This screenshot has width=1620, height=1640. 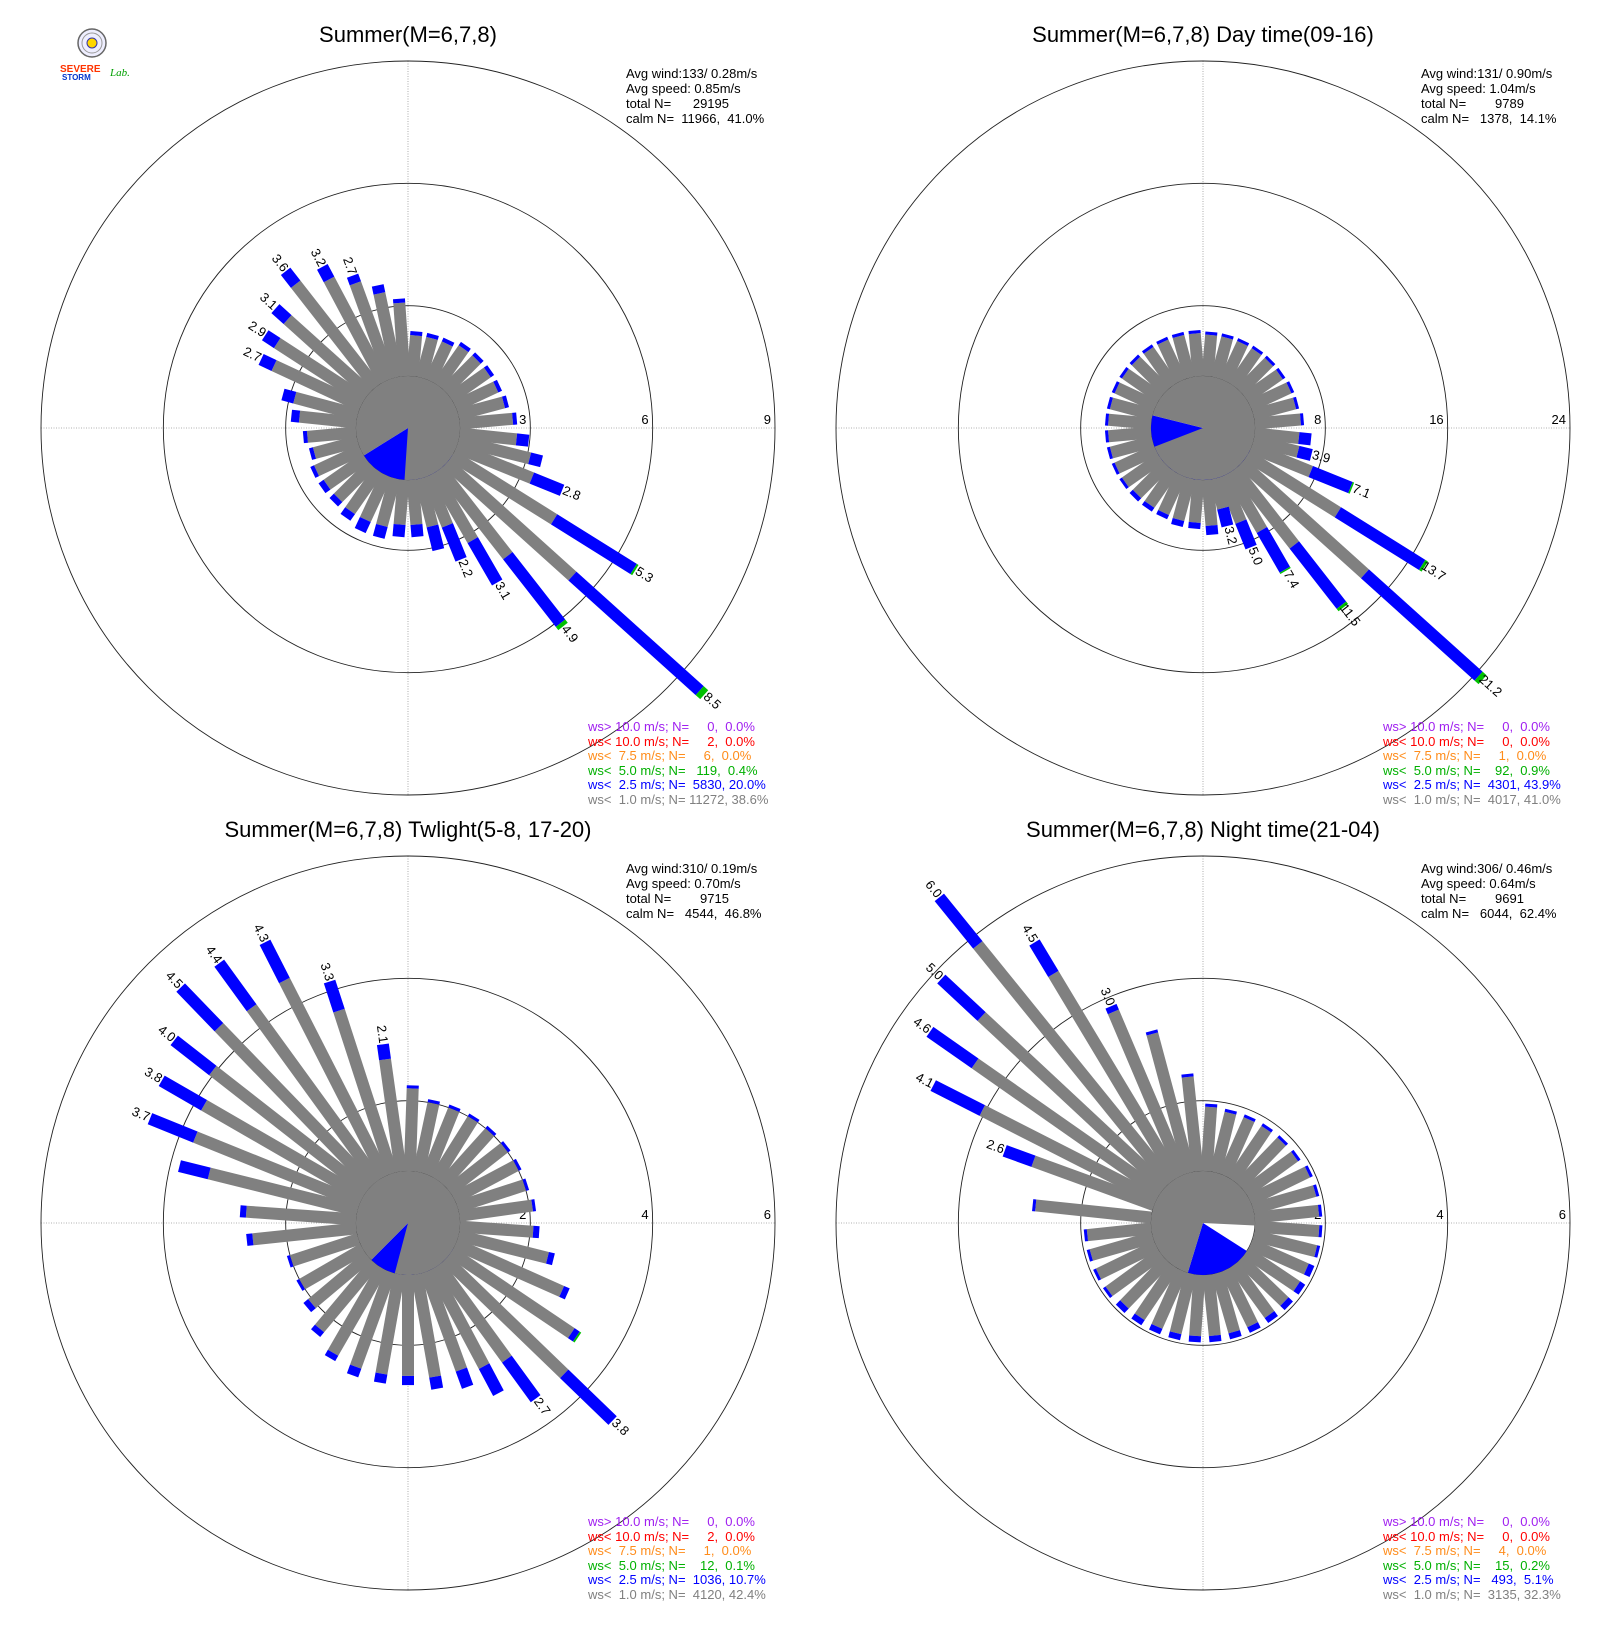 I want to click on legend-entry: ws< 10.0 m/s; N= 0, 0.0%, so click(x=1466, y=1536).